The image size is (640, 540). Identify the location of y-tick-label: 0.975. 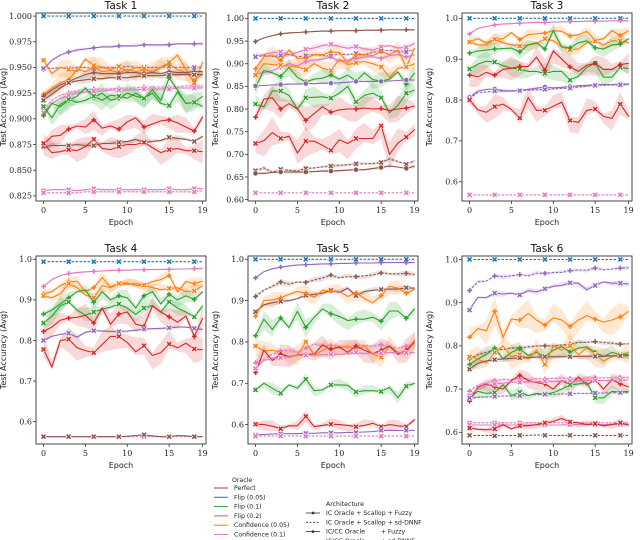
(20, 42).